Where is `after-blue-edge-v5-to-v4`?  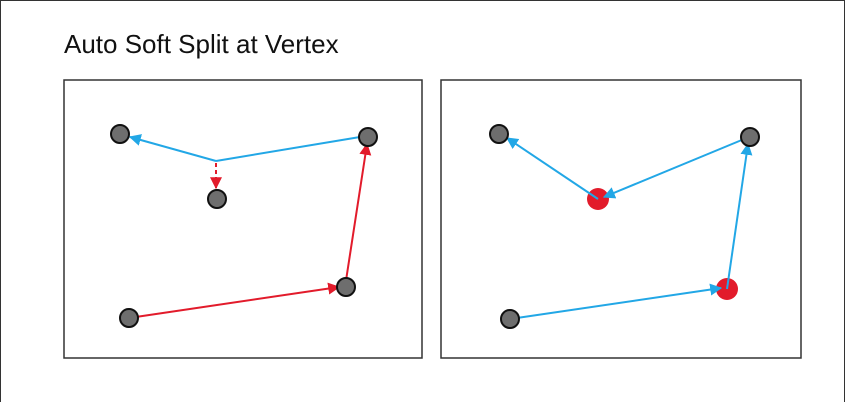 after-blue-edge-v5-to-v4 is located at coordinates (616, 301).